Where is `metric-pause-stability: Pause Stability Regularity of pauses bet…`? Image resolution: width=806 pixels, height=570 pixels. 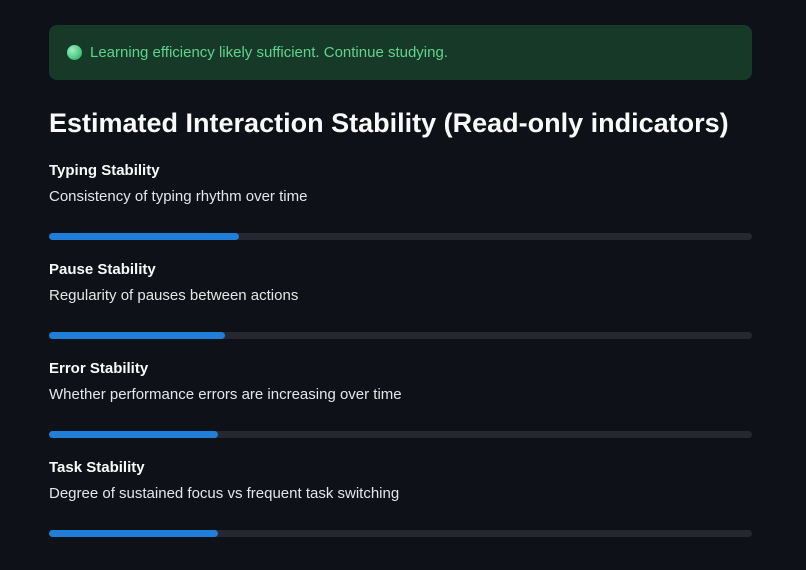
metric-pause-stability: Pause Stability Regularity of pauses bet… is located at coordinates (400, 300).